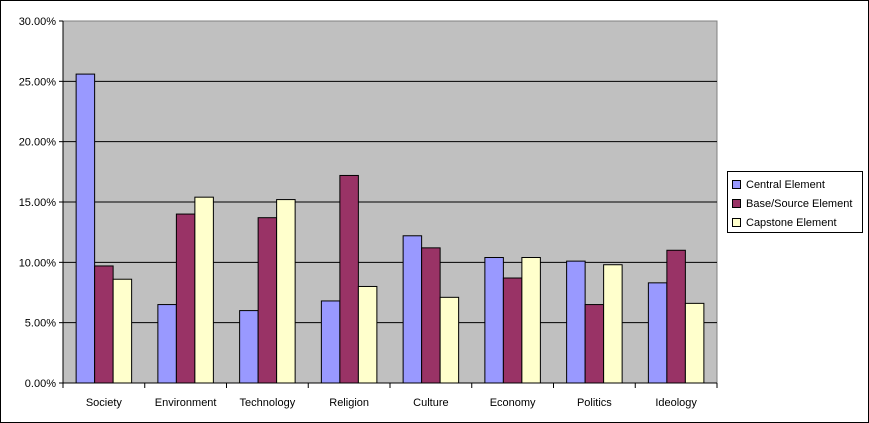  I want to click on y-tick-label: 20.00%, so click(38, 143).